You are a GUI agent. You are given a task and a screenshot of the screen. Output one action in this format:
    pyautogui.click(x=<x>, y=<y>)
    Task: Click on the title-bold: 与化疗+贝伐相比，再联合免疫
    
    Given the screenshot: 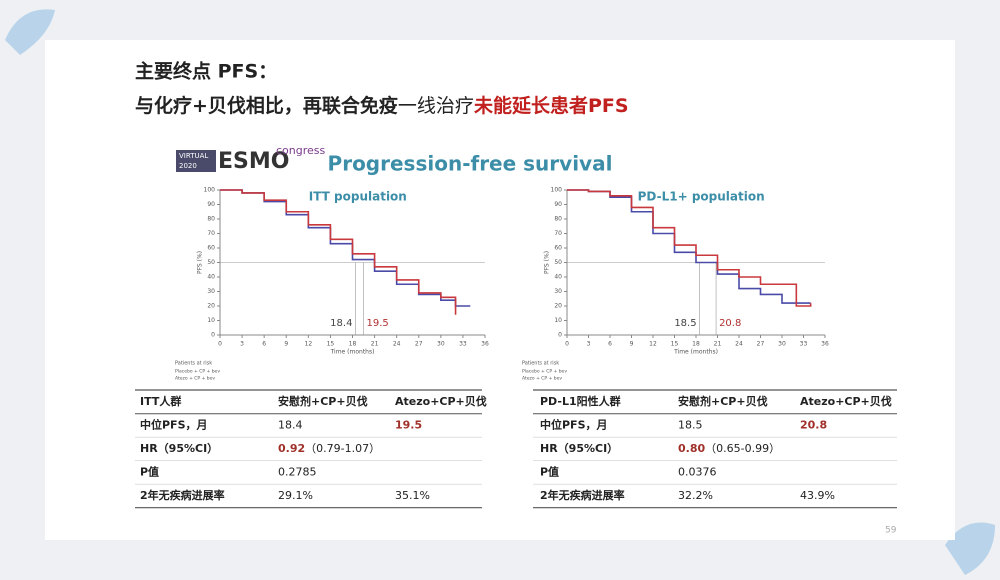 What is the action you would take?
    pyautogui.click(x=266, y=105)
    